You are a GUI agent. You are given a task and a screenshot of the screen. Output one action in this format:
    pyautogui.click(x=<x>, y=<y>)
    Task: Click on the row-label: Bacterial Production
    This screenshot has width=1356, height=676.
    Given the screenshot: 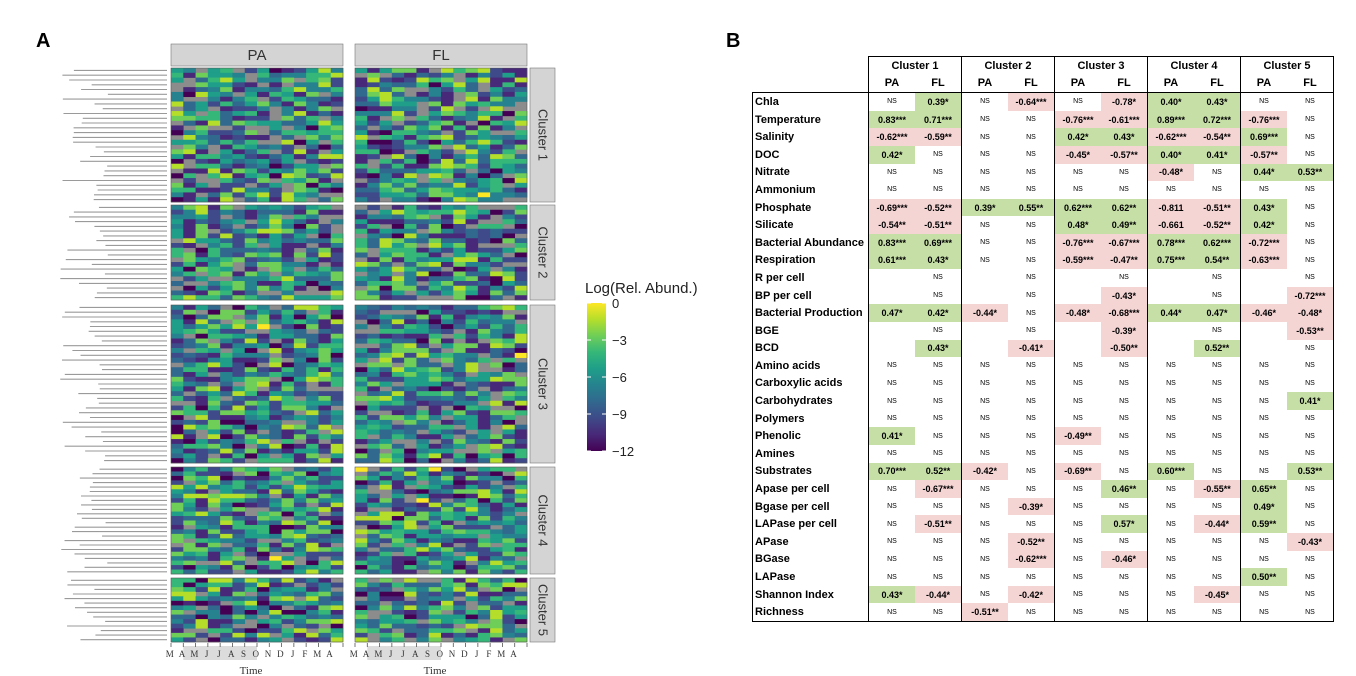 What is the action you would take?
    pyautogui.click(x=810, y=313)
    